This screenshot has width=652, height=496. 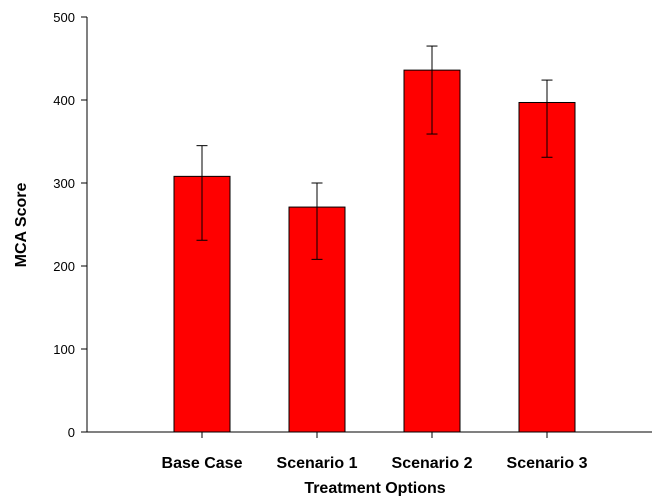 What do you see at coordinates (64, 183) in the screenshot?
I see `y-tick-label: 300` at bounding box center [64, 183].